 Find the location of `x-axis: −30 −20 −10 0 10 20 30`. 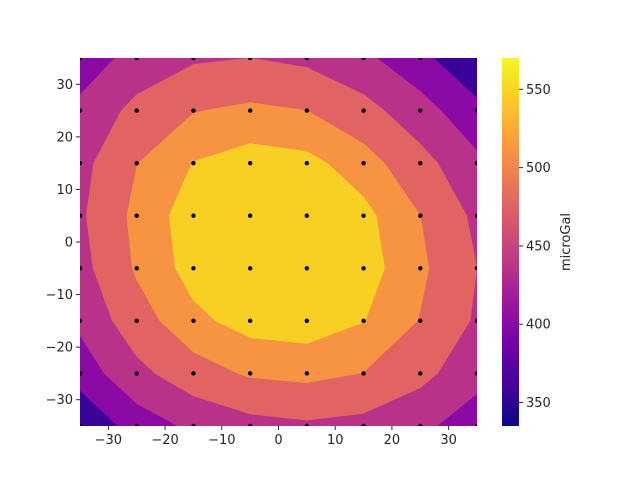

x-axis: −30 −20 −10 0 10 20 30 is located at coordinates (276, 437).